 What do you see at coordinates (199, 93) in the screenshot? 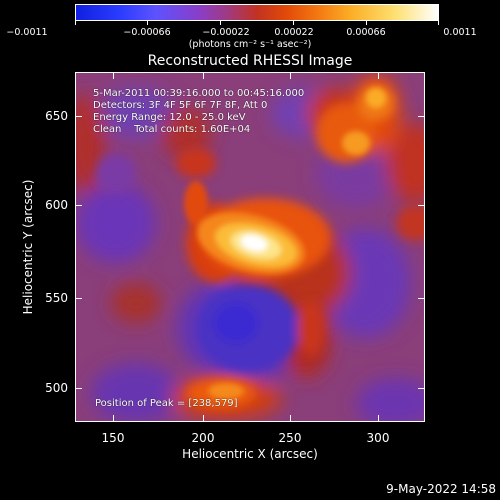
I see `time-range-text: 5-Mar-2011 00:39:16.000 to 00:45:16.000` at bounding box center [199, 93].